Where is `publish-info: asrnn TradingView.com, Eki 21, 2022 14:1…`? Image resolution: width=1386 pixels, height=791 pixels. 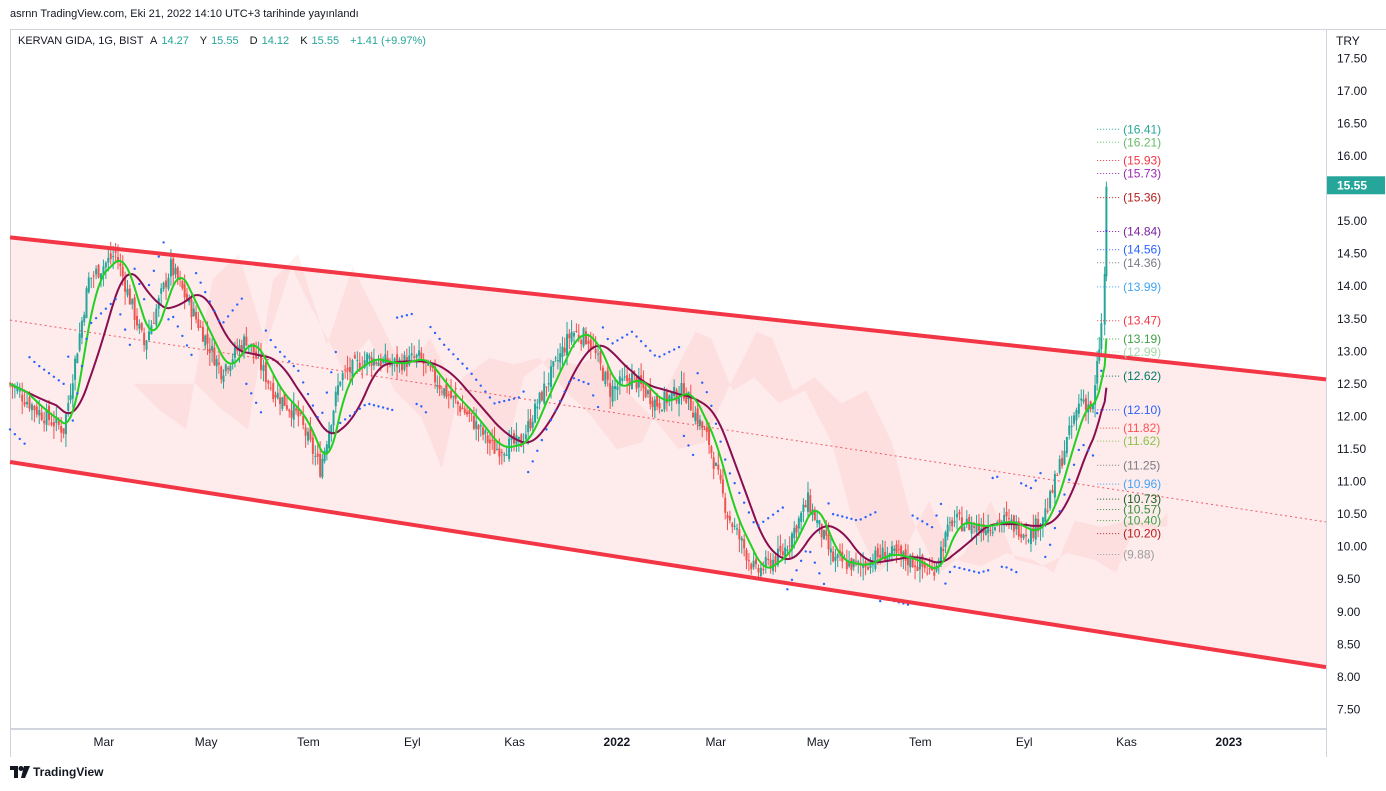 publish-info: asrnn TradingView.com, Eki 21, 2022 14:1… is located at coordinates (184, 14).